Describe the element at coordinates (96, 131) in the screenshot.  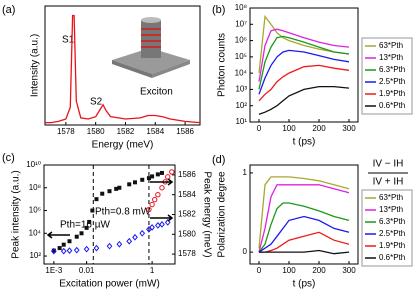
I see `x-tick-label: 1580` at that location.